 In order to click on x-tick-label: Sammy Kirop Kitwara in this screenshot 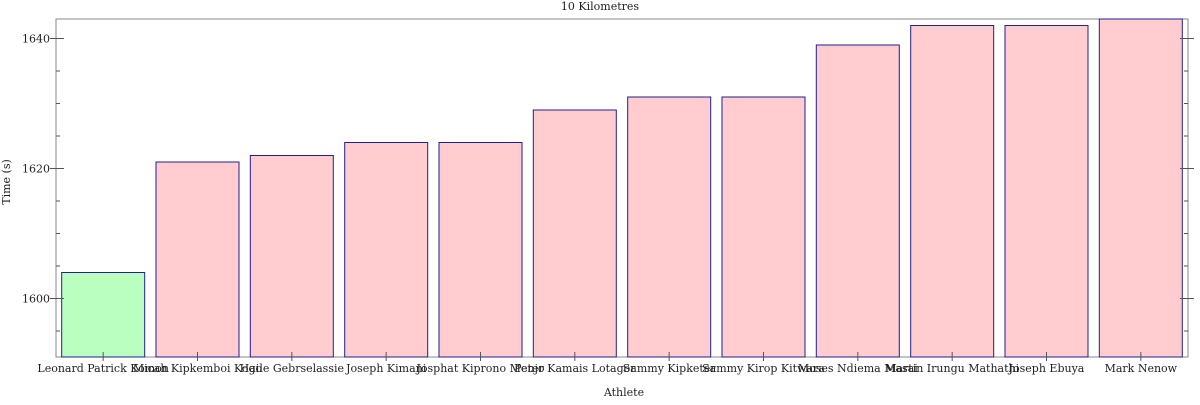, I will do `click(763, 368)`.